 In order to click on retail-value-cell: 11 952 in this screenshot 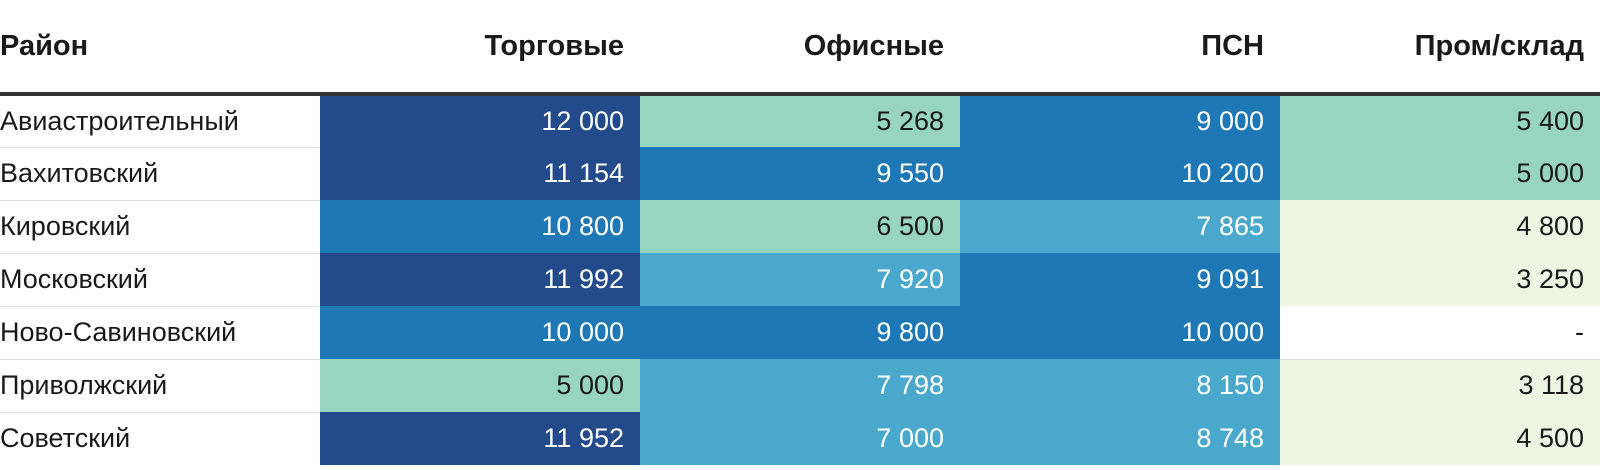, I will do `click(480, 438)`.